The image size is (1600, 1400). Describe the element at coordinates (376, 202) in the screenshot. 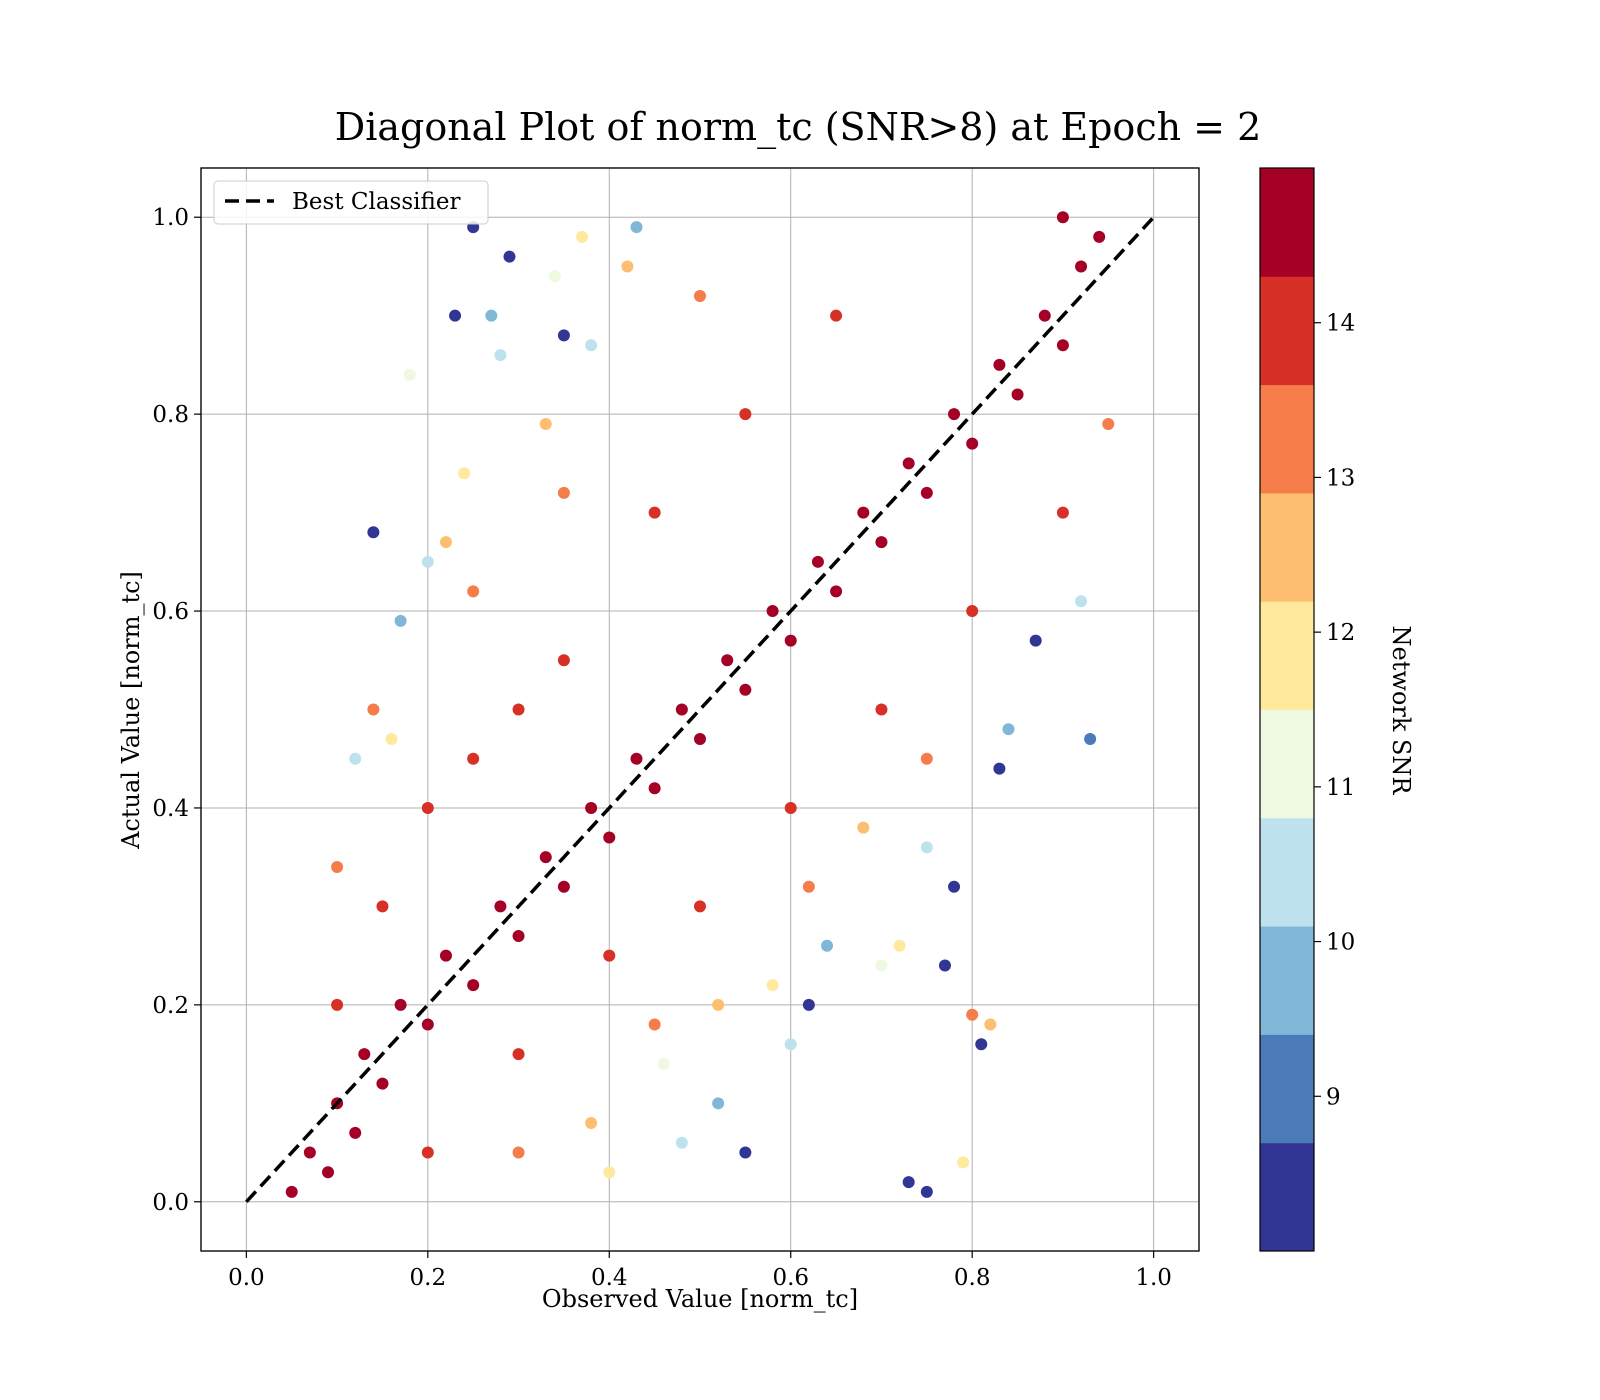

I see `legend-entry-label: Best Classifier` at that location.